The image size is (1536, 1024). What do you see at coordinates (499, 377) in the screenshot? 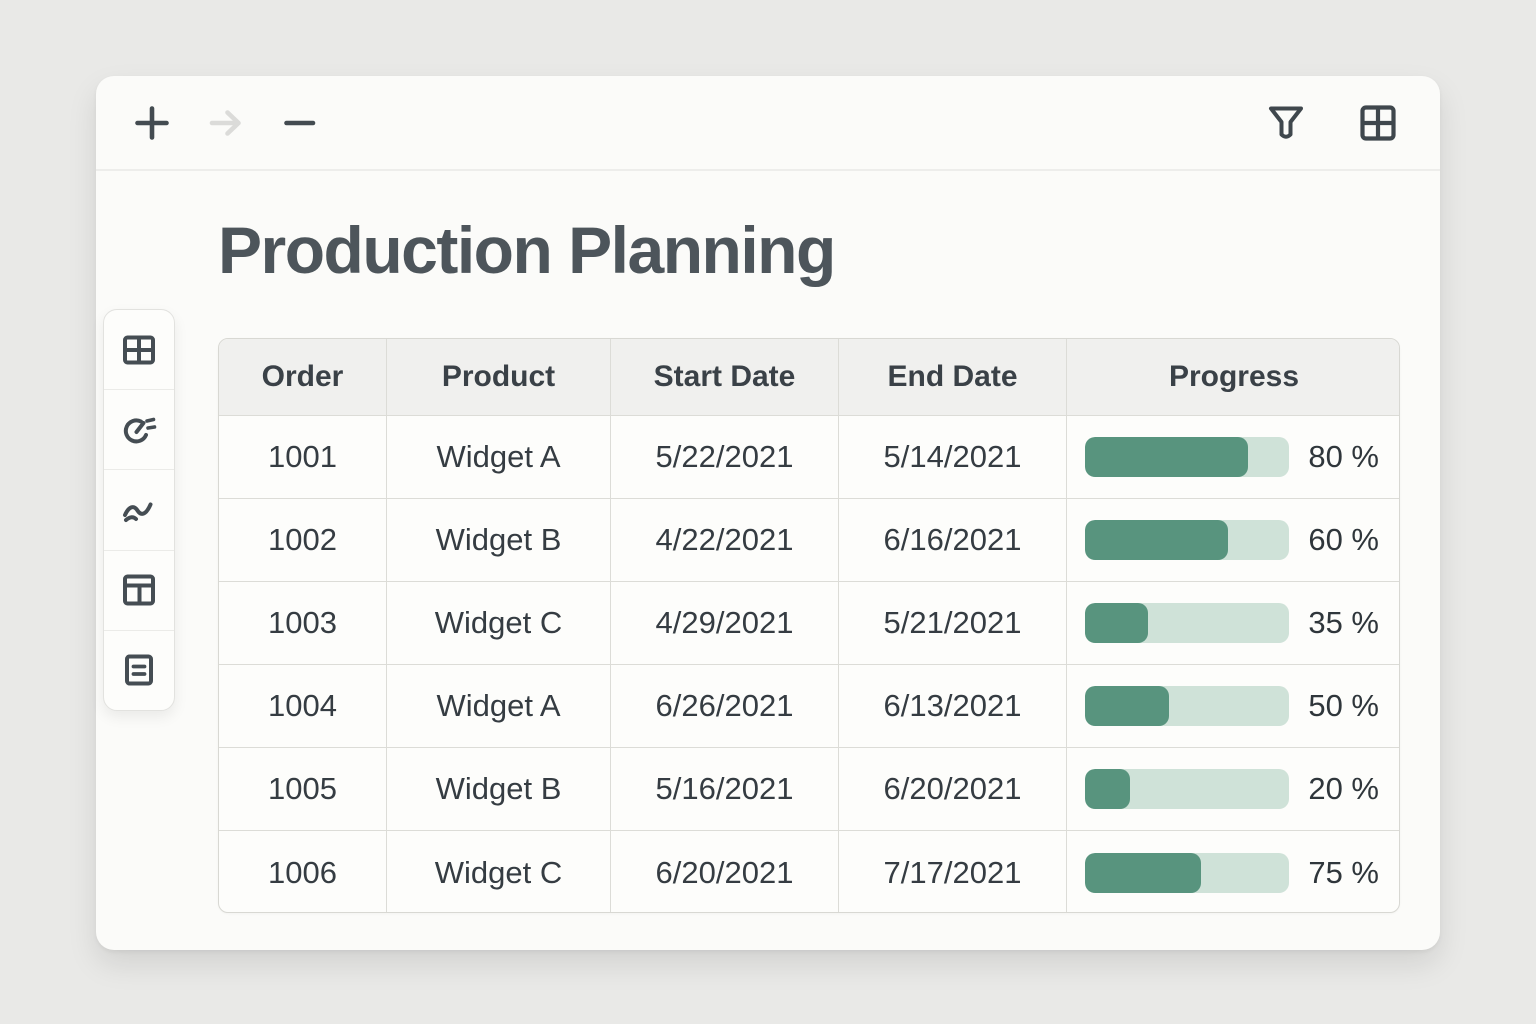
I see `column-header-product: Product` at bounding box center [499, 377].